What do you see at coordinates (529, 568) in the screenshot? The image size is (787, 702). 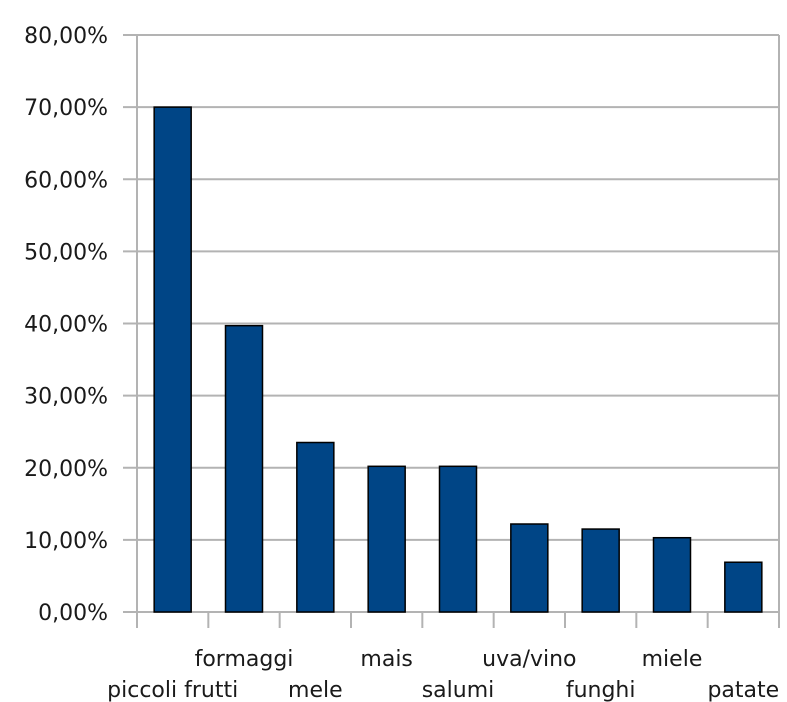 I see `bar-uva-vino` at bounding box center [529, 568].